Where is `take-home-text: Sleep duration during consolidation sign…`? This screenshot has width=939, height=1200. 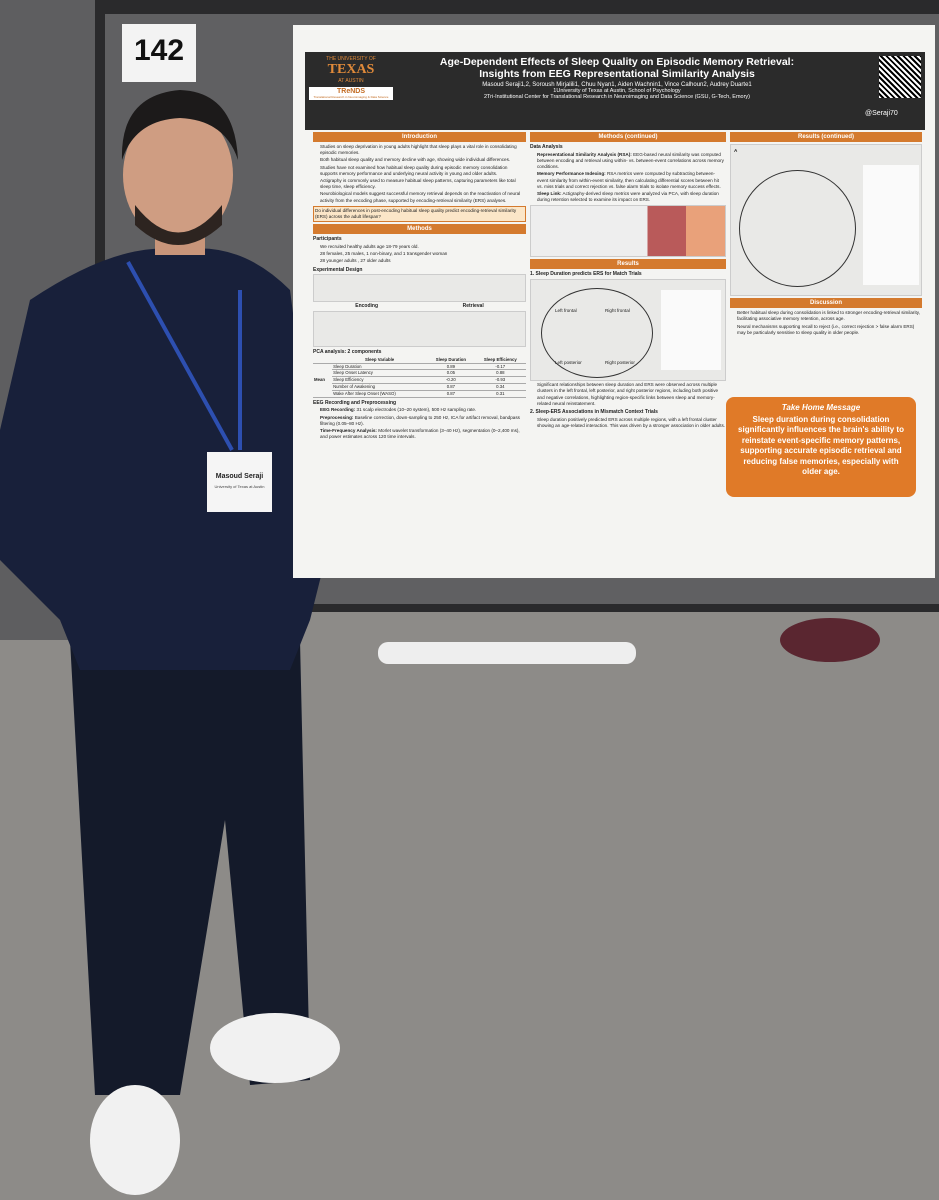 take-home-text: Sleep duration during consolidation sign… is located at coordinates (821, 445).